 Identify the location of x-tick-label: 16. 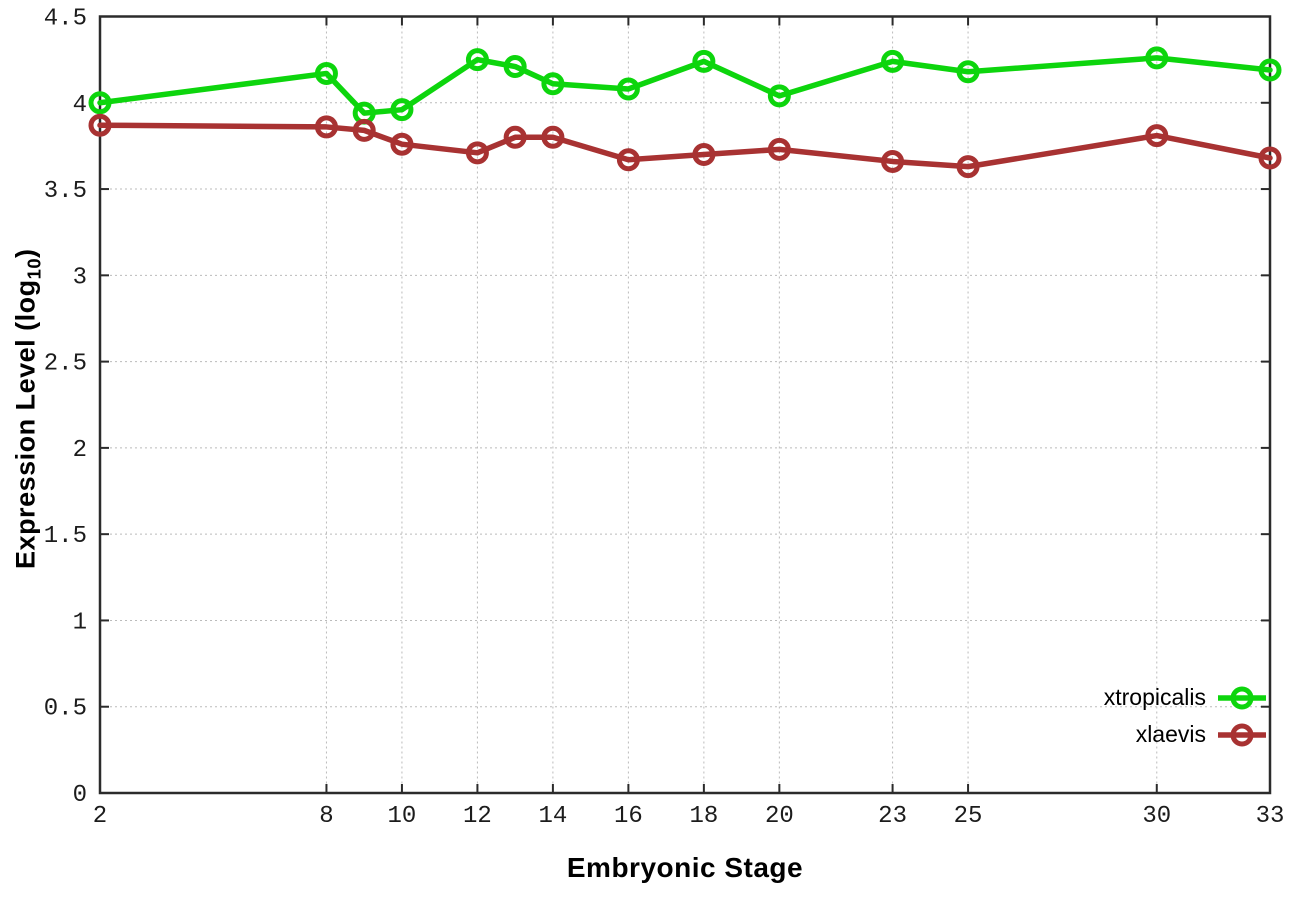
(628, 816).